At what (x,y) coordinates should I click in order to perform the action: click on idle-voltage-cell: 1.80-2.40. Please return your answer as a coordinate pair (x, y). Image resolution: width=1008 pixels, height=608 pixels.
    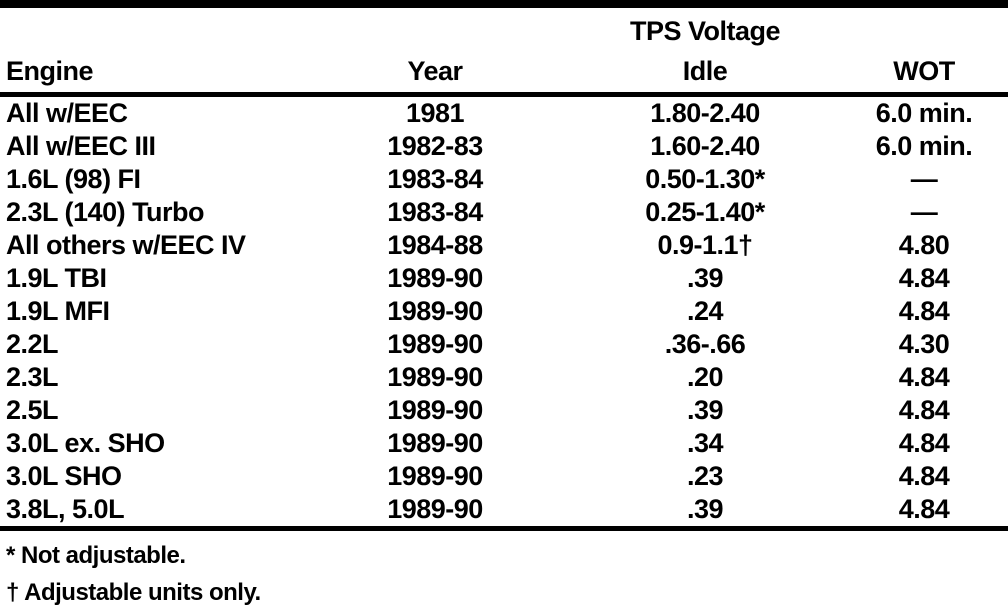
    Looking at the image, I should click on (705, 113).